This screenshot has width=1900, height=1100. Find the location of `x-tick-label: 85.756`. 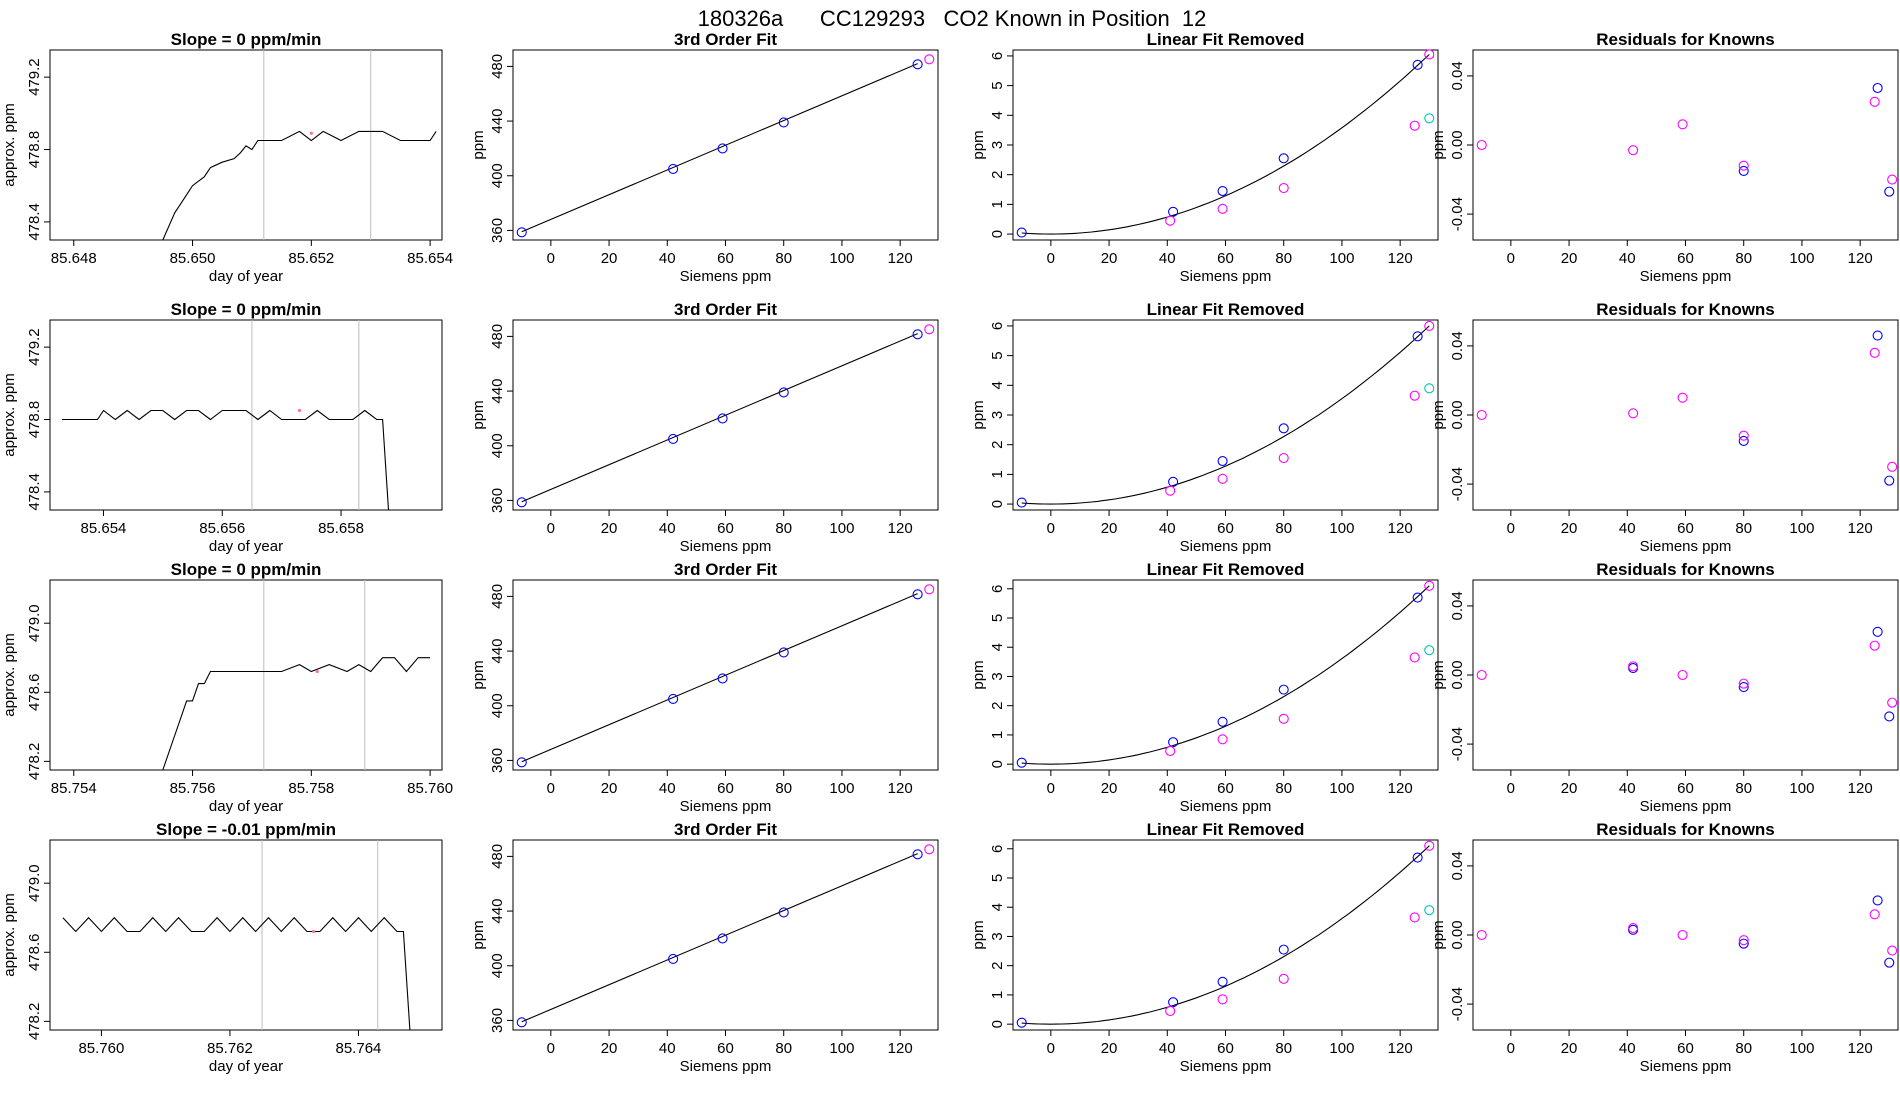

x-tick-label: 85.756 is located at coordinates (193, 788).